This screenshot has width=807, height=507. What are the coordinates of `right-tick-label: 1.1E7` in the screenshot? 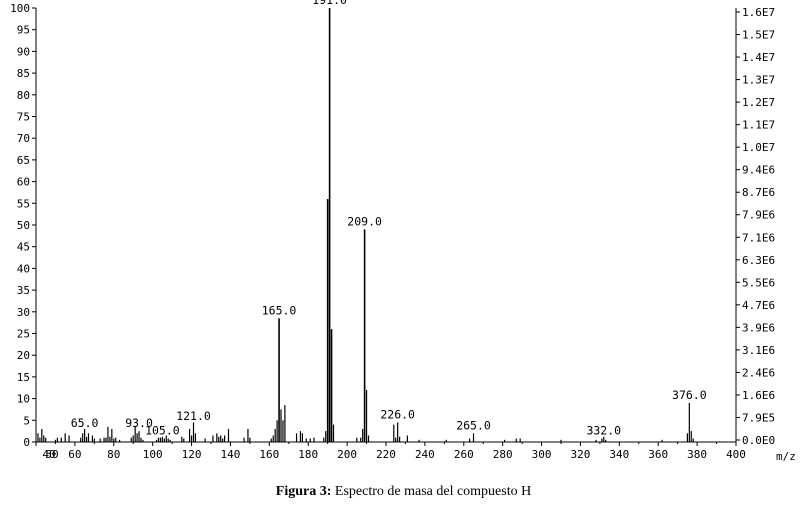 It's located at (758, 125).